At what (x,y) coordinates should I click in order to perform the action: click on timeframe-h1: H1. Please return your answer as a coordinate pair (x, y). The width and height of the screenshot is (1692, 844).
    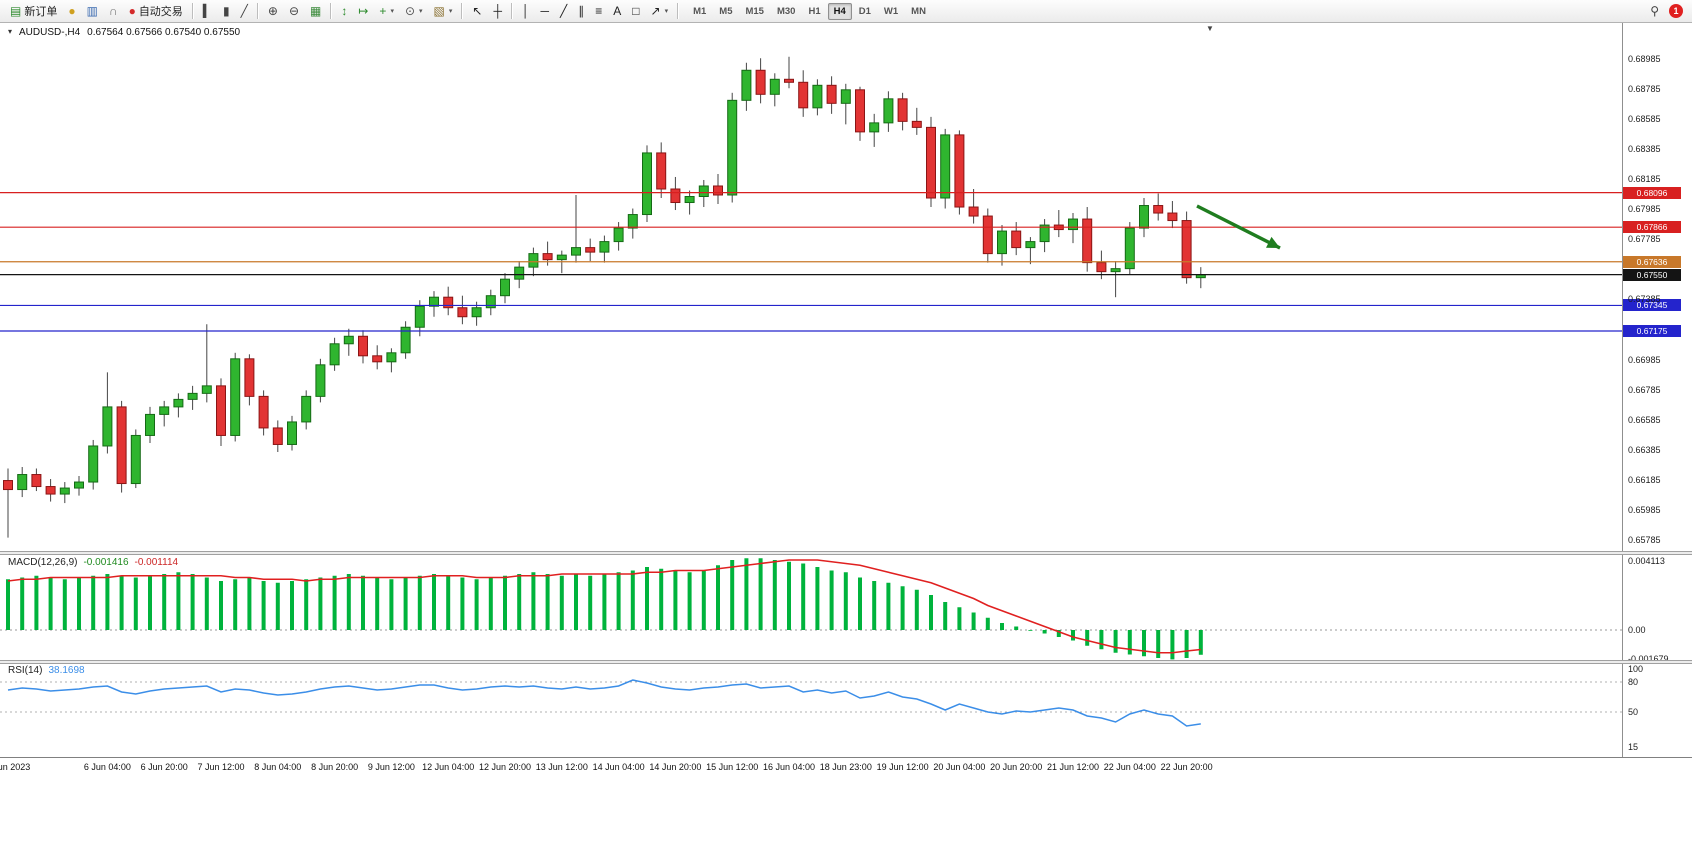
    Looking at the image, I should click on (814, 11).